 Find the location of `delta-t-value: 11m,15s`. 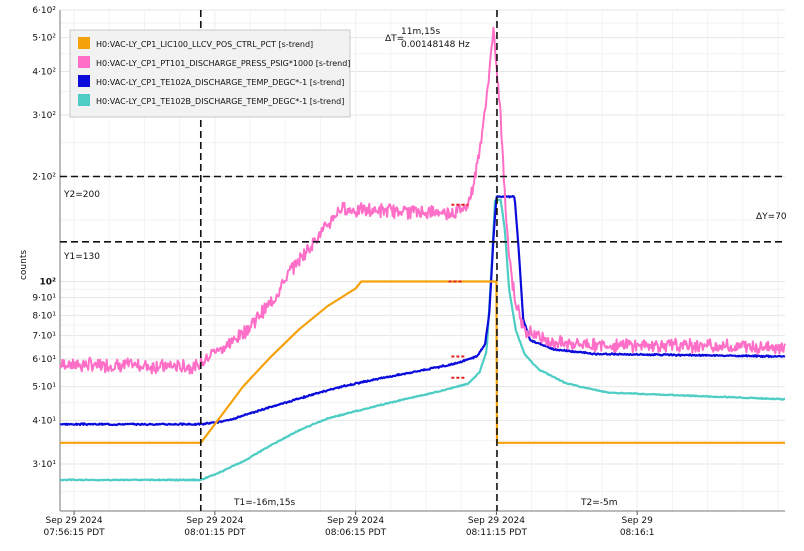

delta-t-value: 11m,15s is located at coordinates (421, 32).